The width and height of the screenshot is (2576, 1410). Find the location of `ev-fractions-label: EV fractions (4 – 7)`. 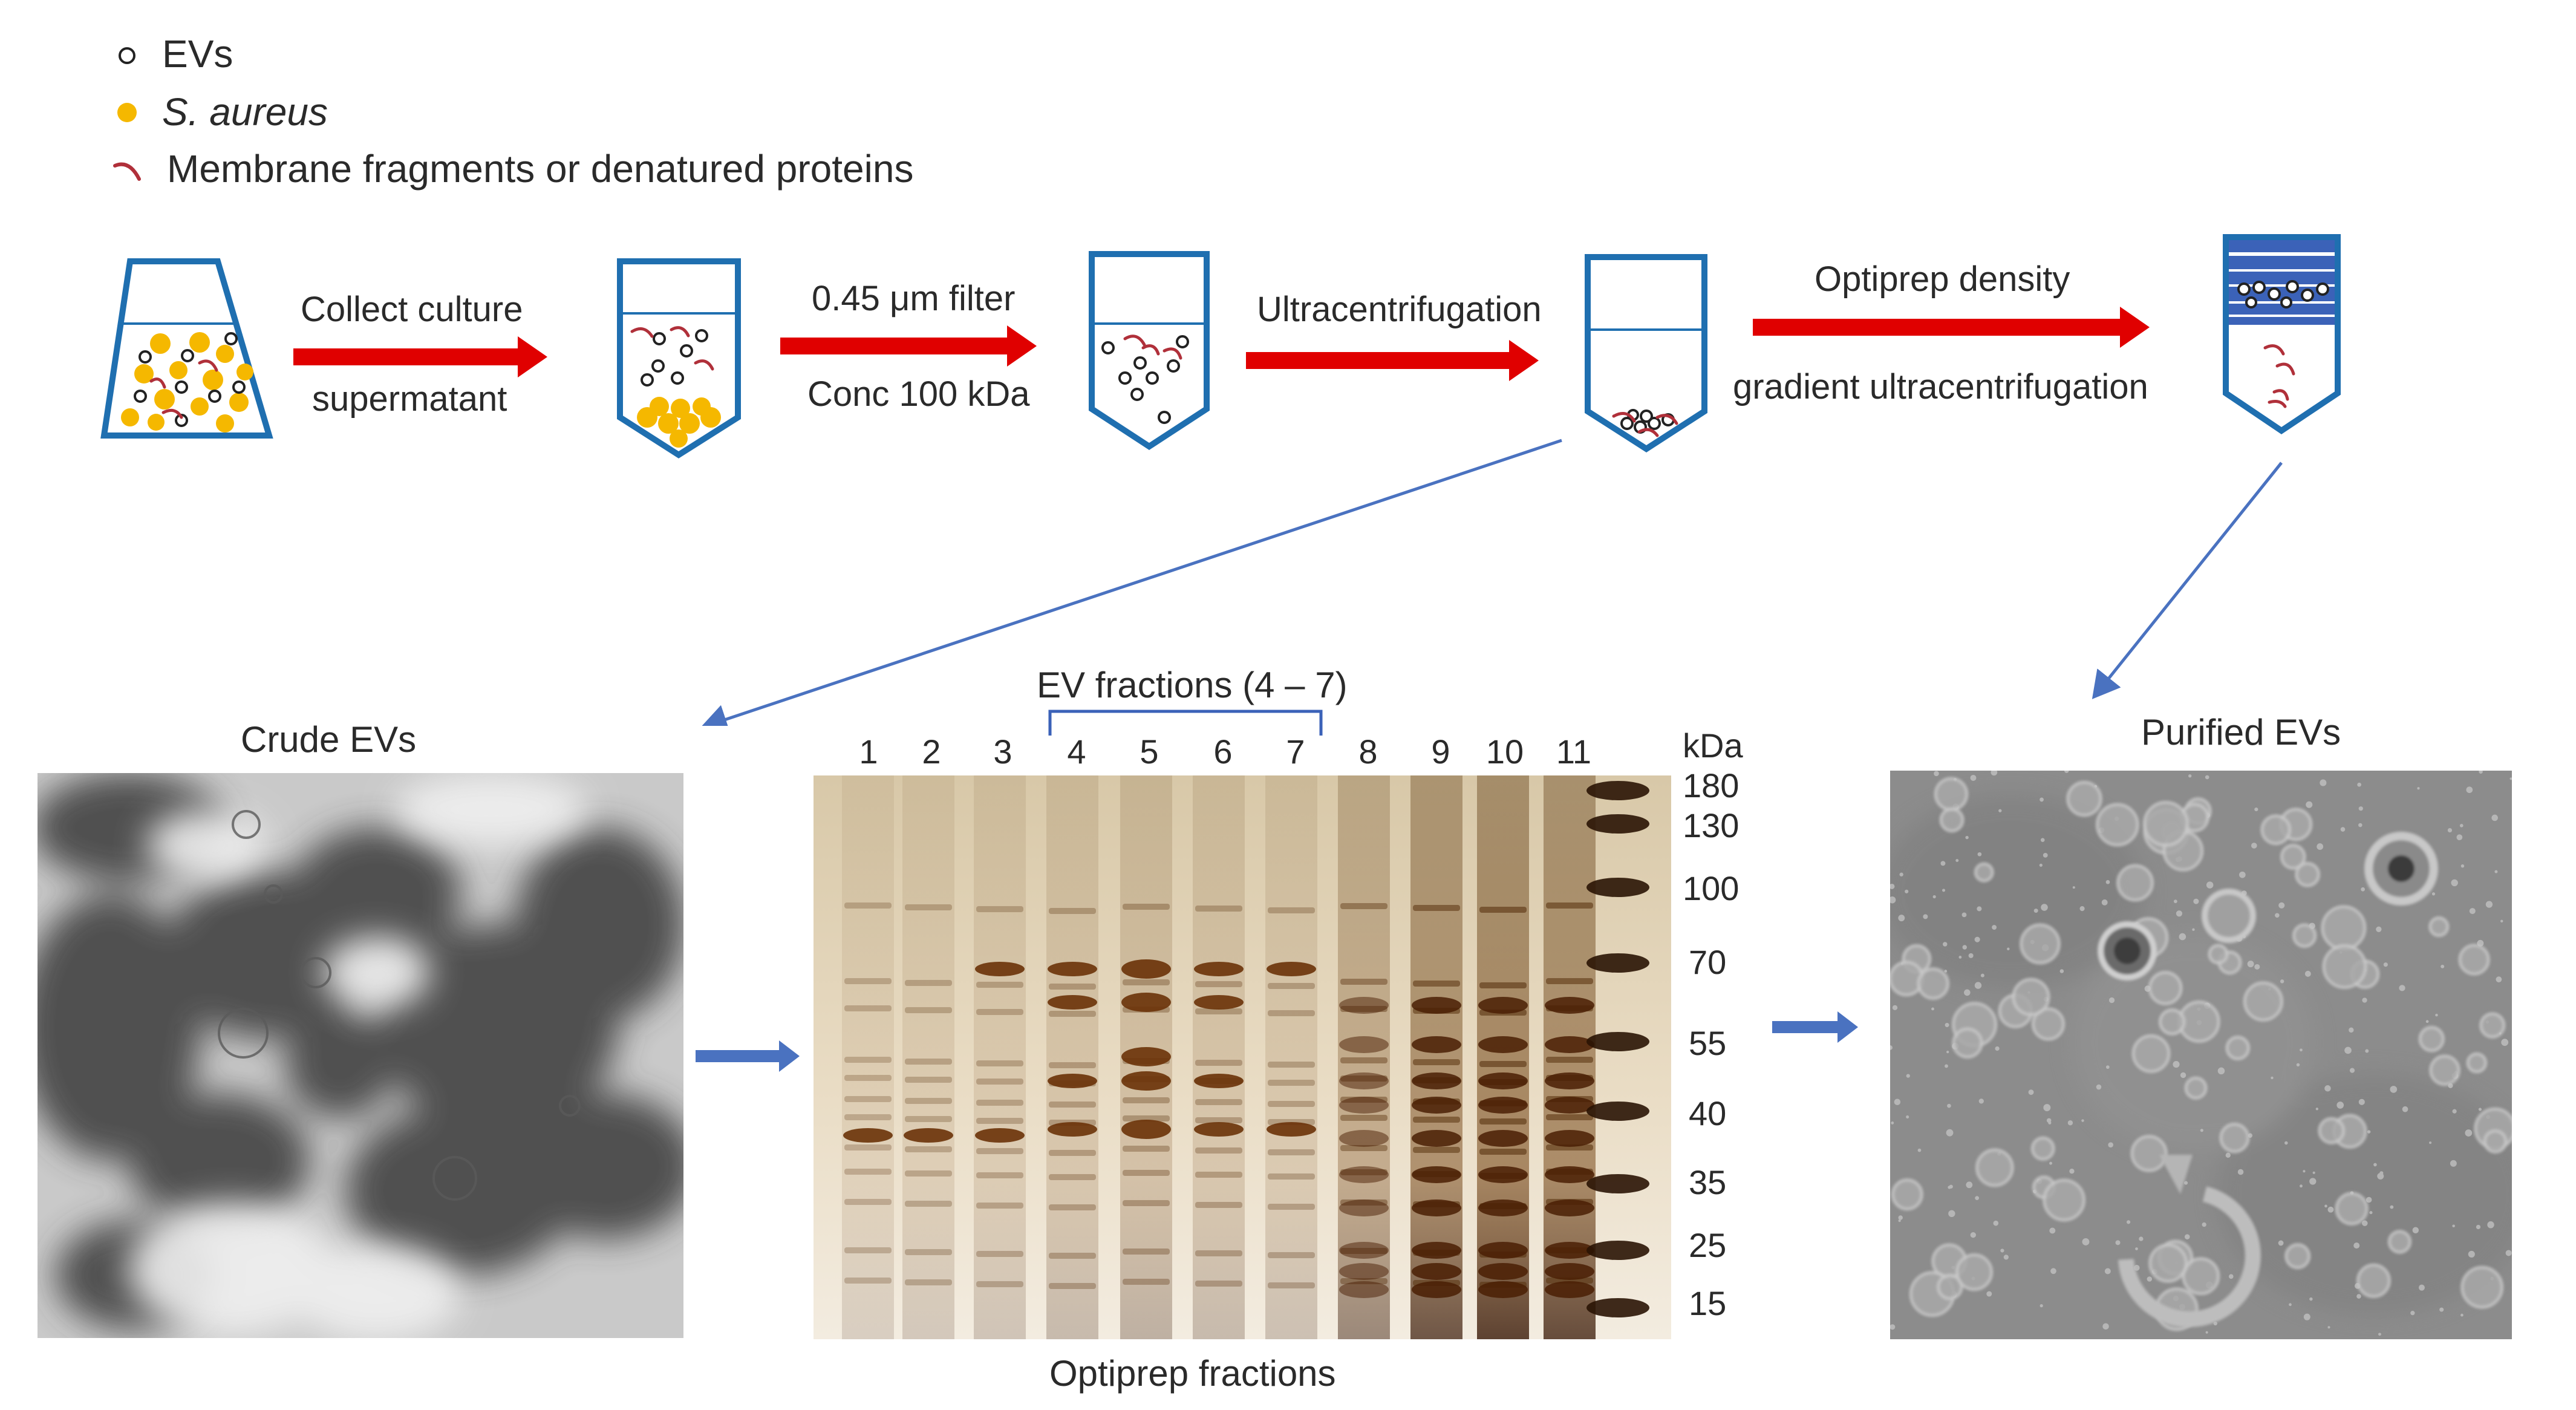

ev-fractions-label: EV fractions (4 – 7) is located at coordinates (1192, 685).